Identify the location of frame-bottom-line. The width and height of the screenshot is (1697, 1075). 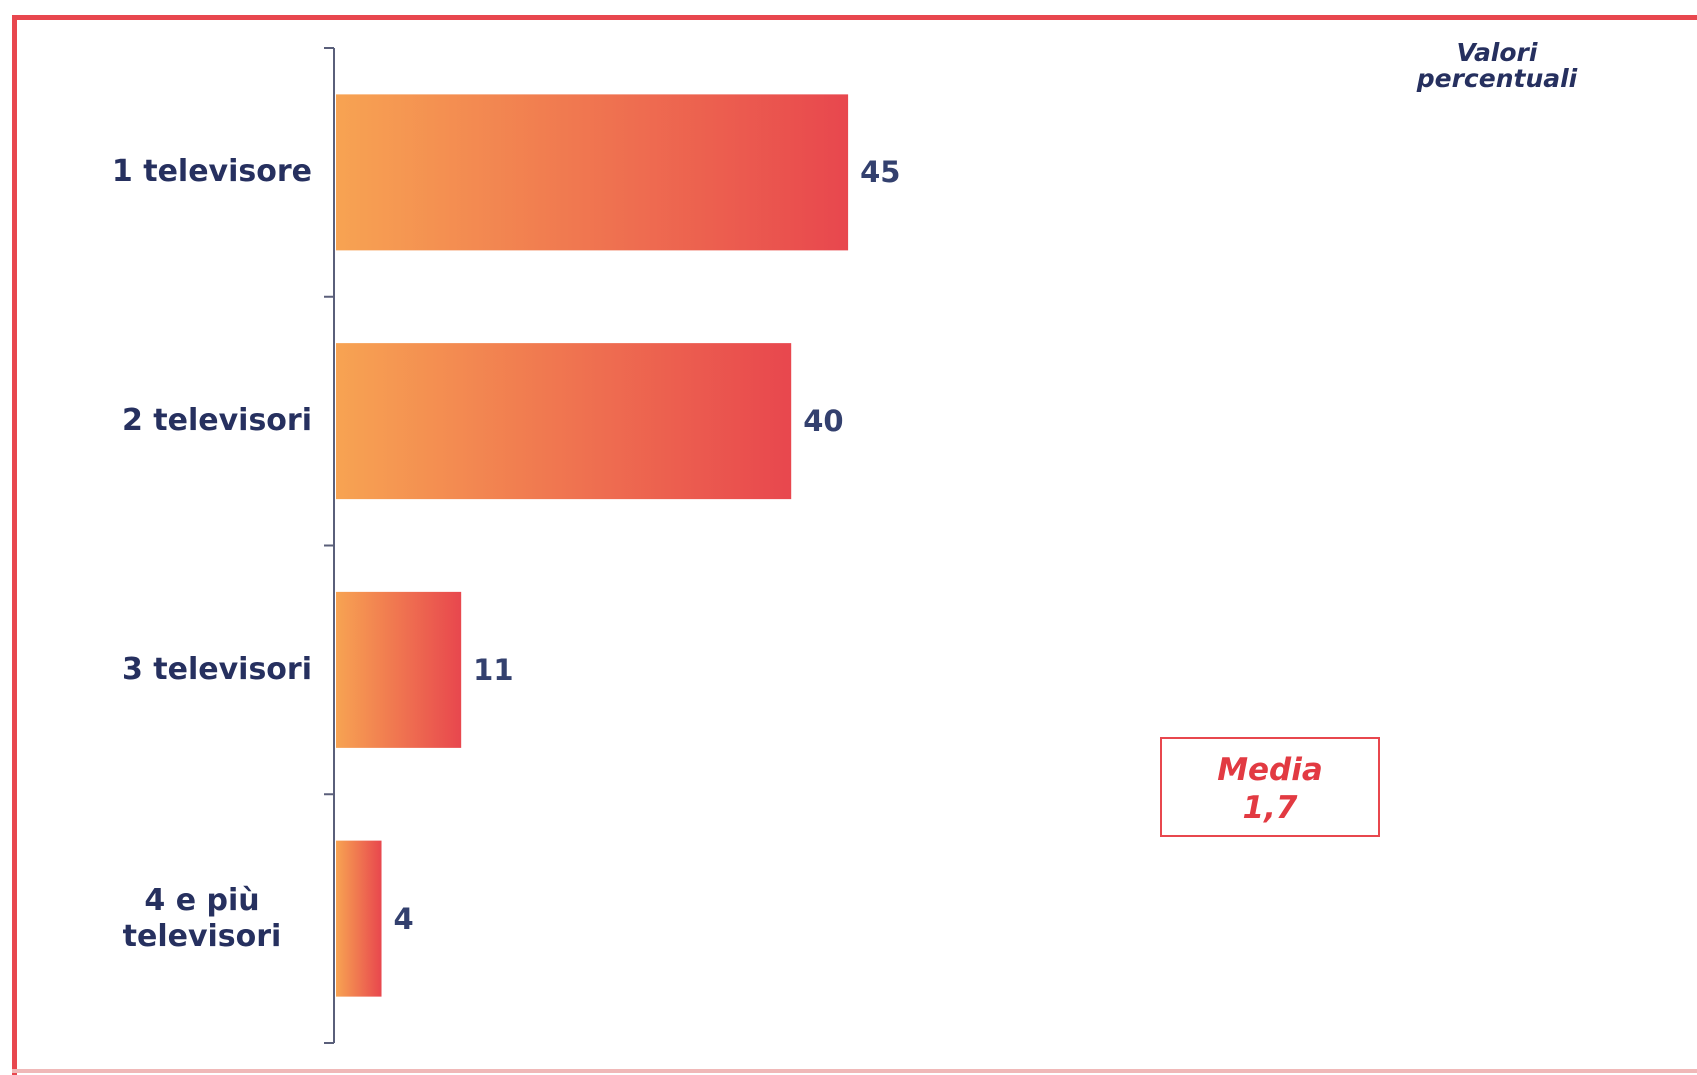
(854, 1071).